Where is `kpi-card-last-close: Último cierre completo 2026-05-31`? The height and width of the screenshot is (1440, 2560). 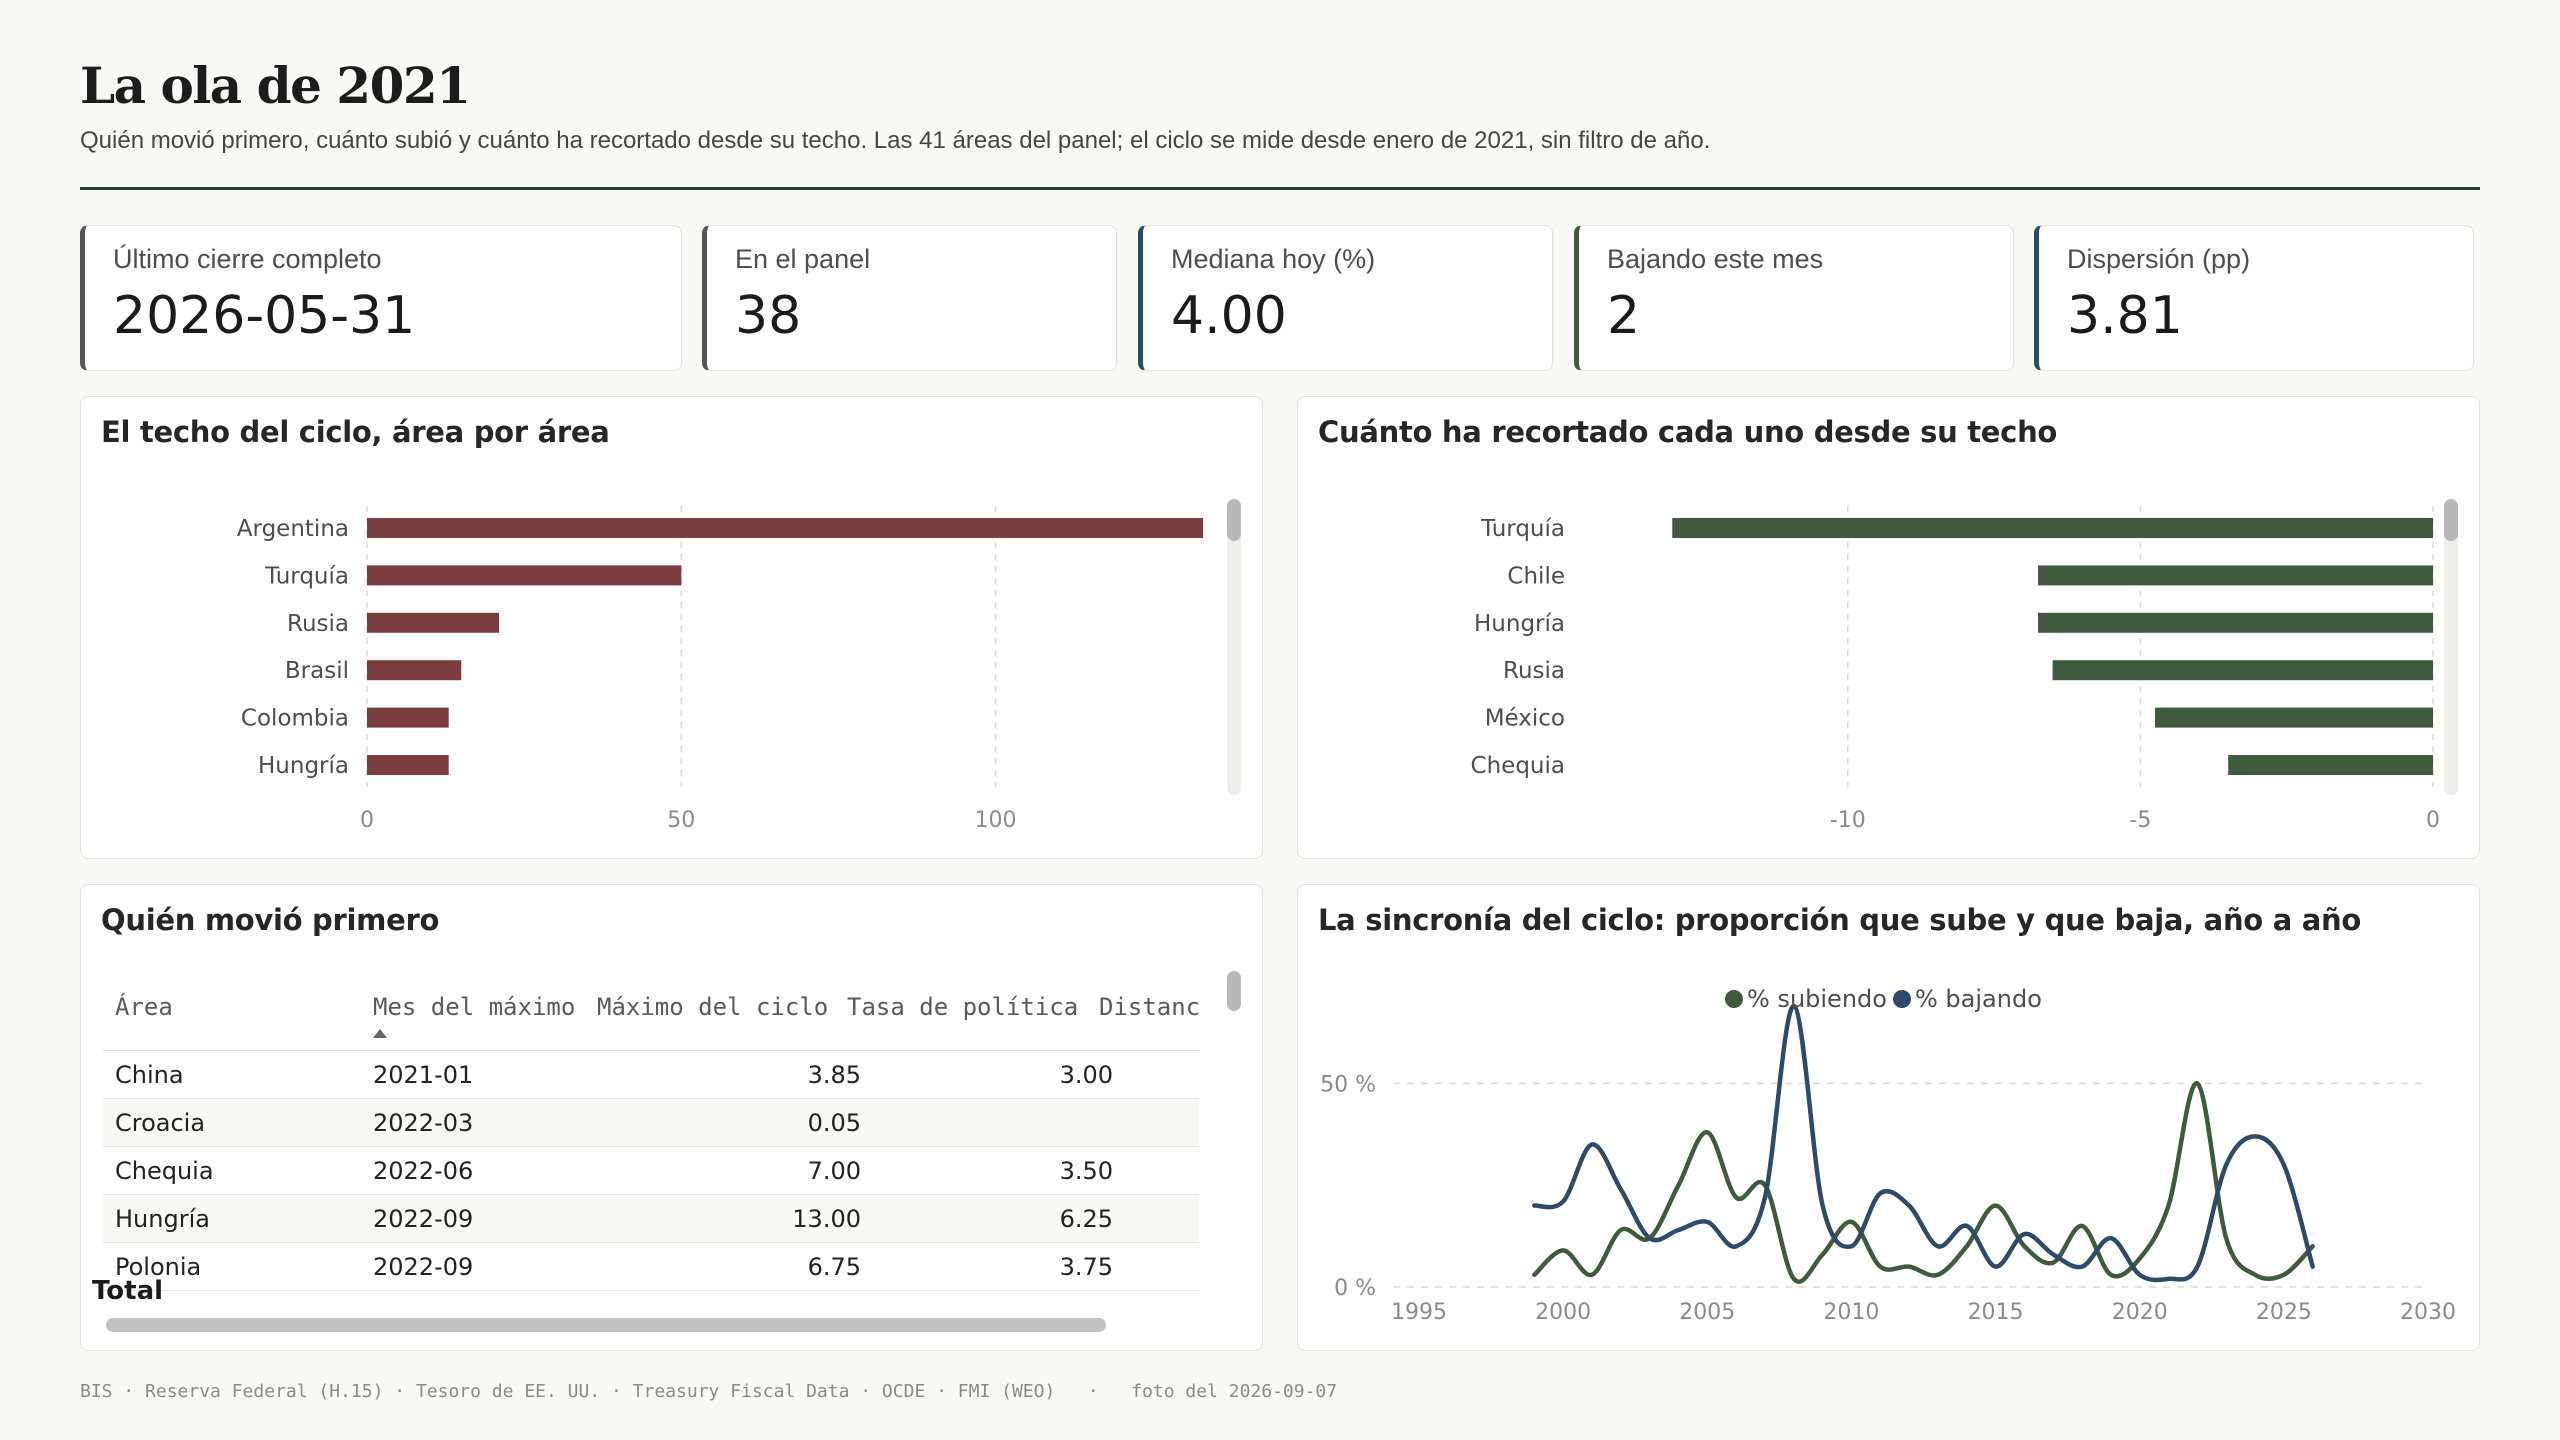
kpi-card-last-close: Último cierre completo 2026-05-31 is located at coordinates (381, 298).